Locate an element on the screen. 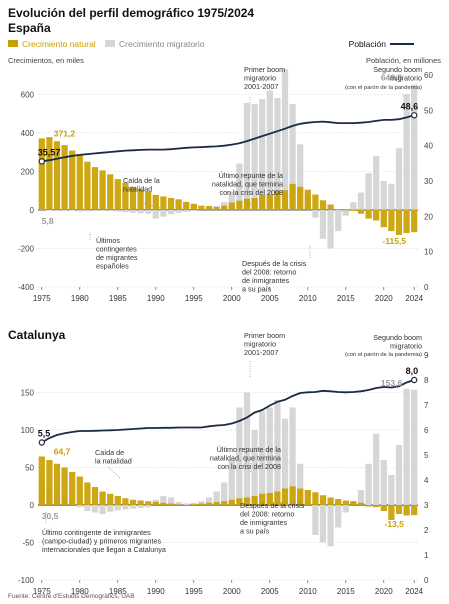 The height and width of the screenshot is (604, 449). y2-tick-label: 1 is located at coordinates (426, 555).